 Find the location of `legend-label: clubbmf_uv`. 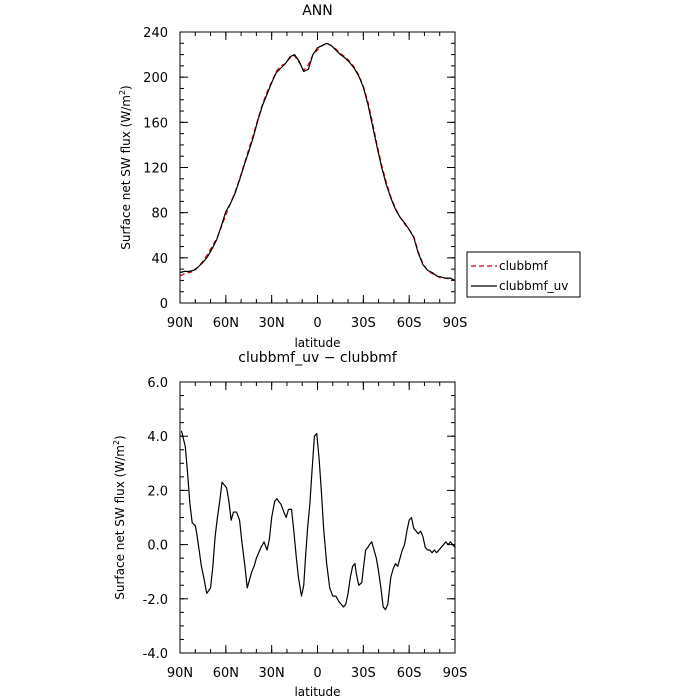

legend-label: clubbmf_uv is located at coordinates (533, 286).